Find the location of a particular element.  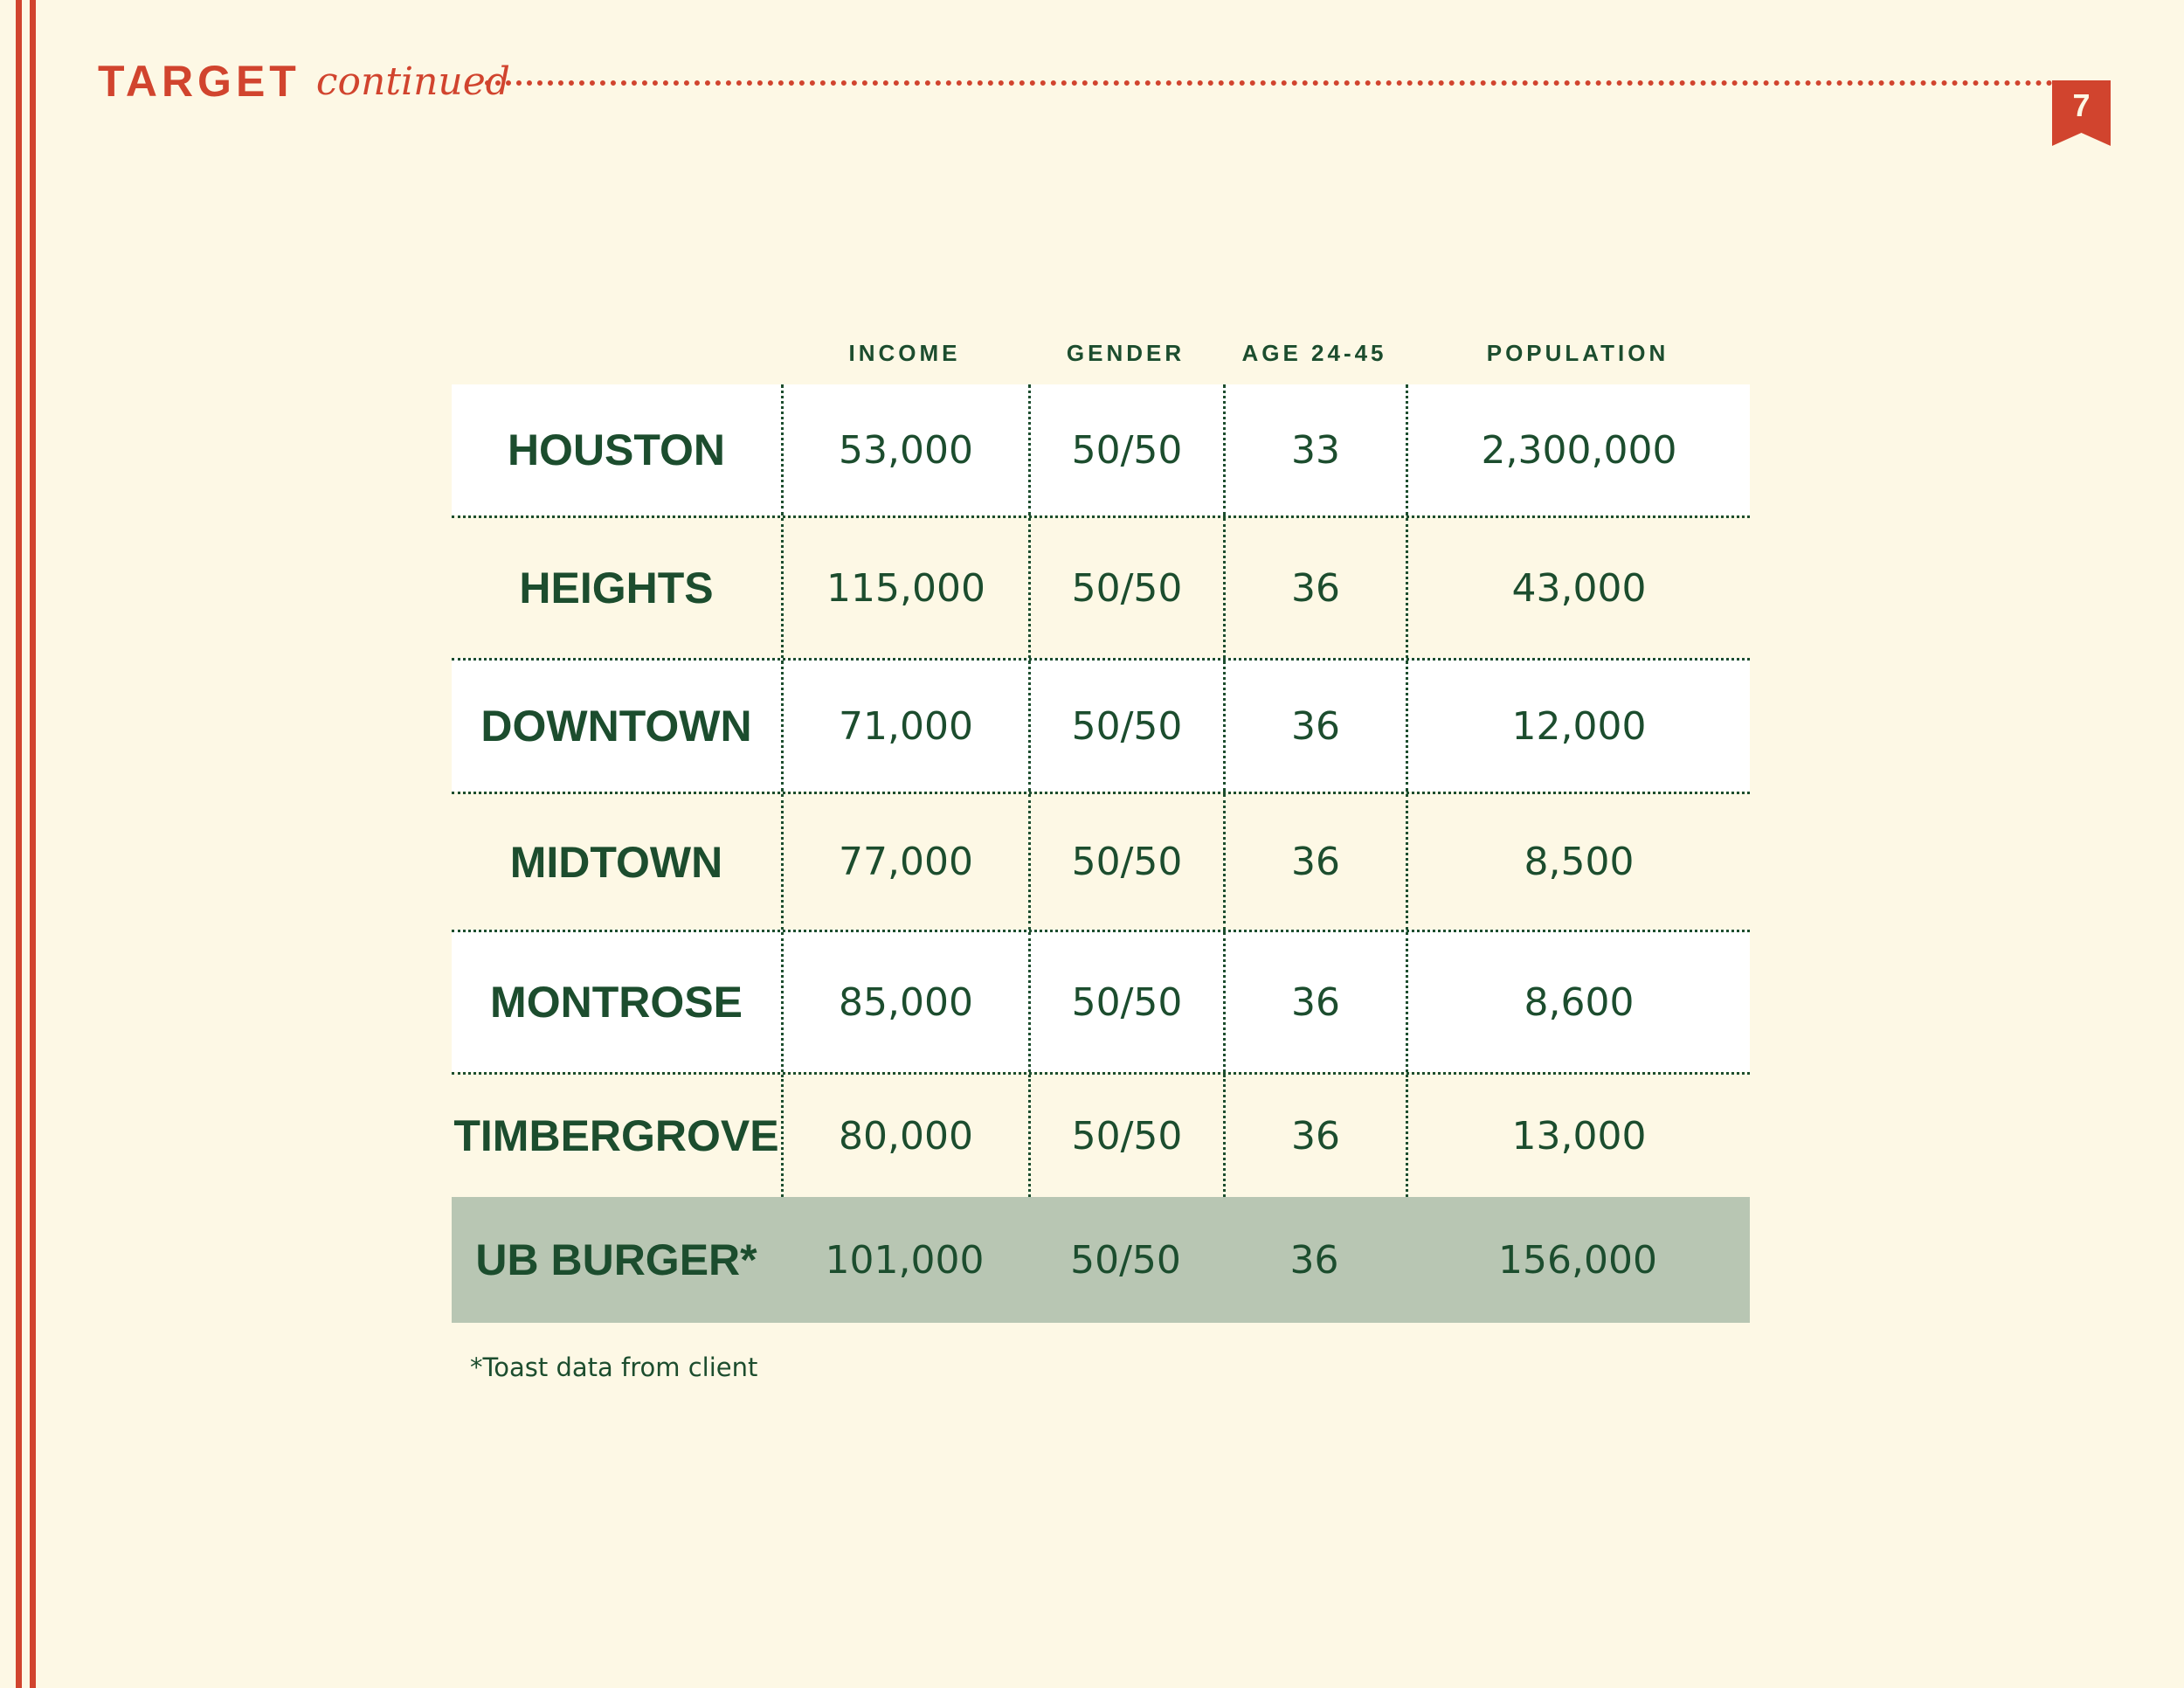

row-income: 115,000 is located at coordinates (904, 588).